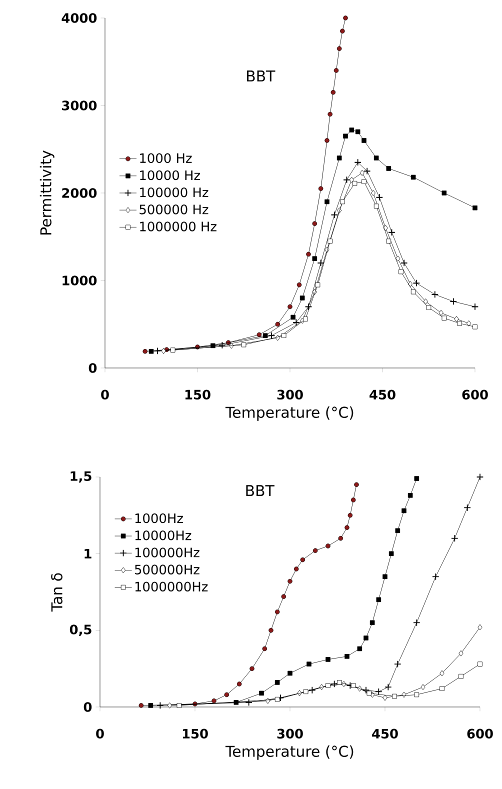  I want to click on y-tick-label: 1000, so click(79, 281).